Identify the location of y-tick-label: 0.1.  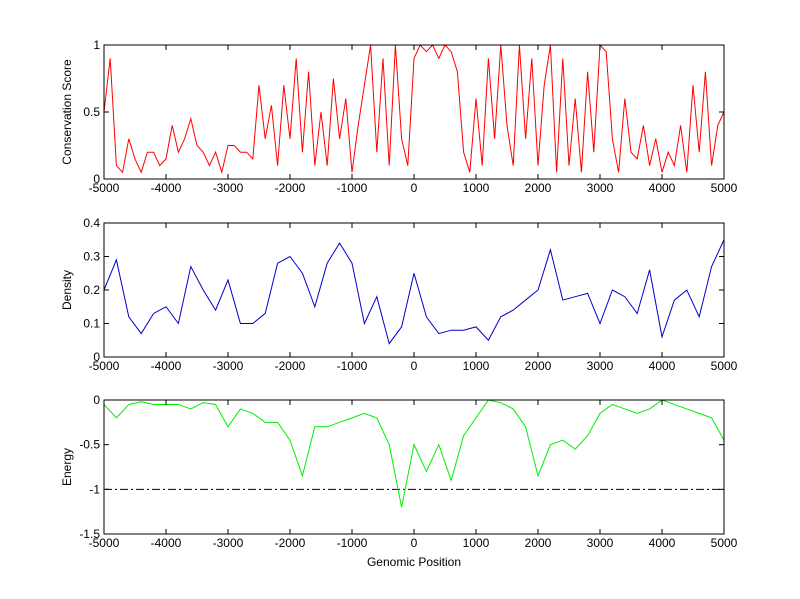
(91, 324).